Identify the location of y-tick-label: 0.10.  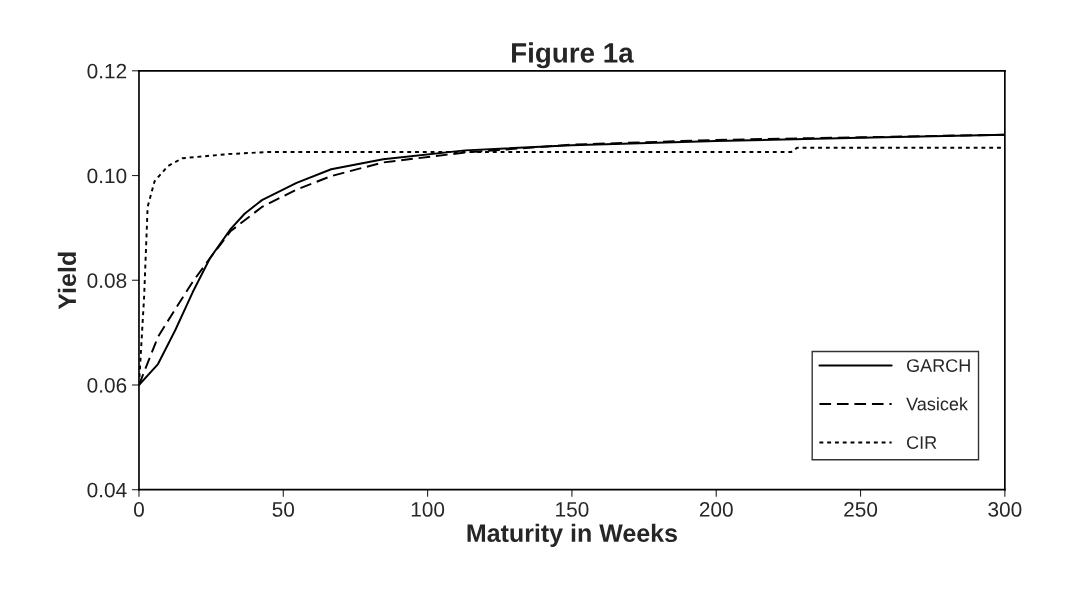
(107, 176).